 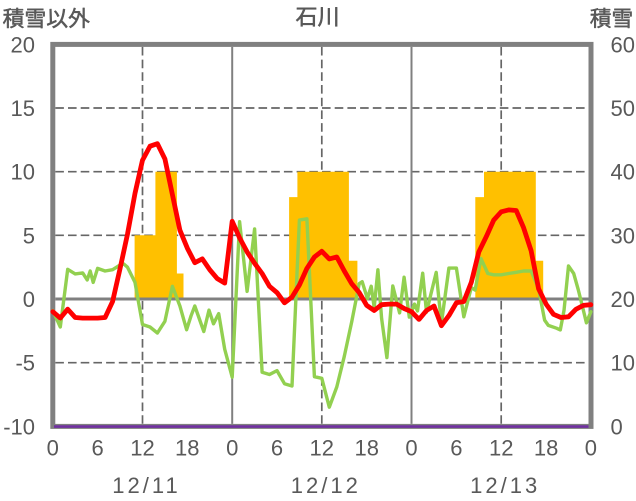 What do you see at coordinates (623, 172) in the screenshot?
I see `svg-text: 40` at bounding box center [623, 172].